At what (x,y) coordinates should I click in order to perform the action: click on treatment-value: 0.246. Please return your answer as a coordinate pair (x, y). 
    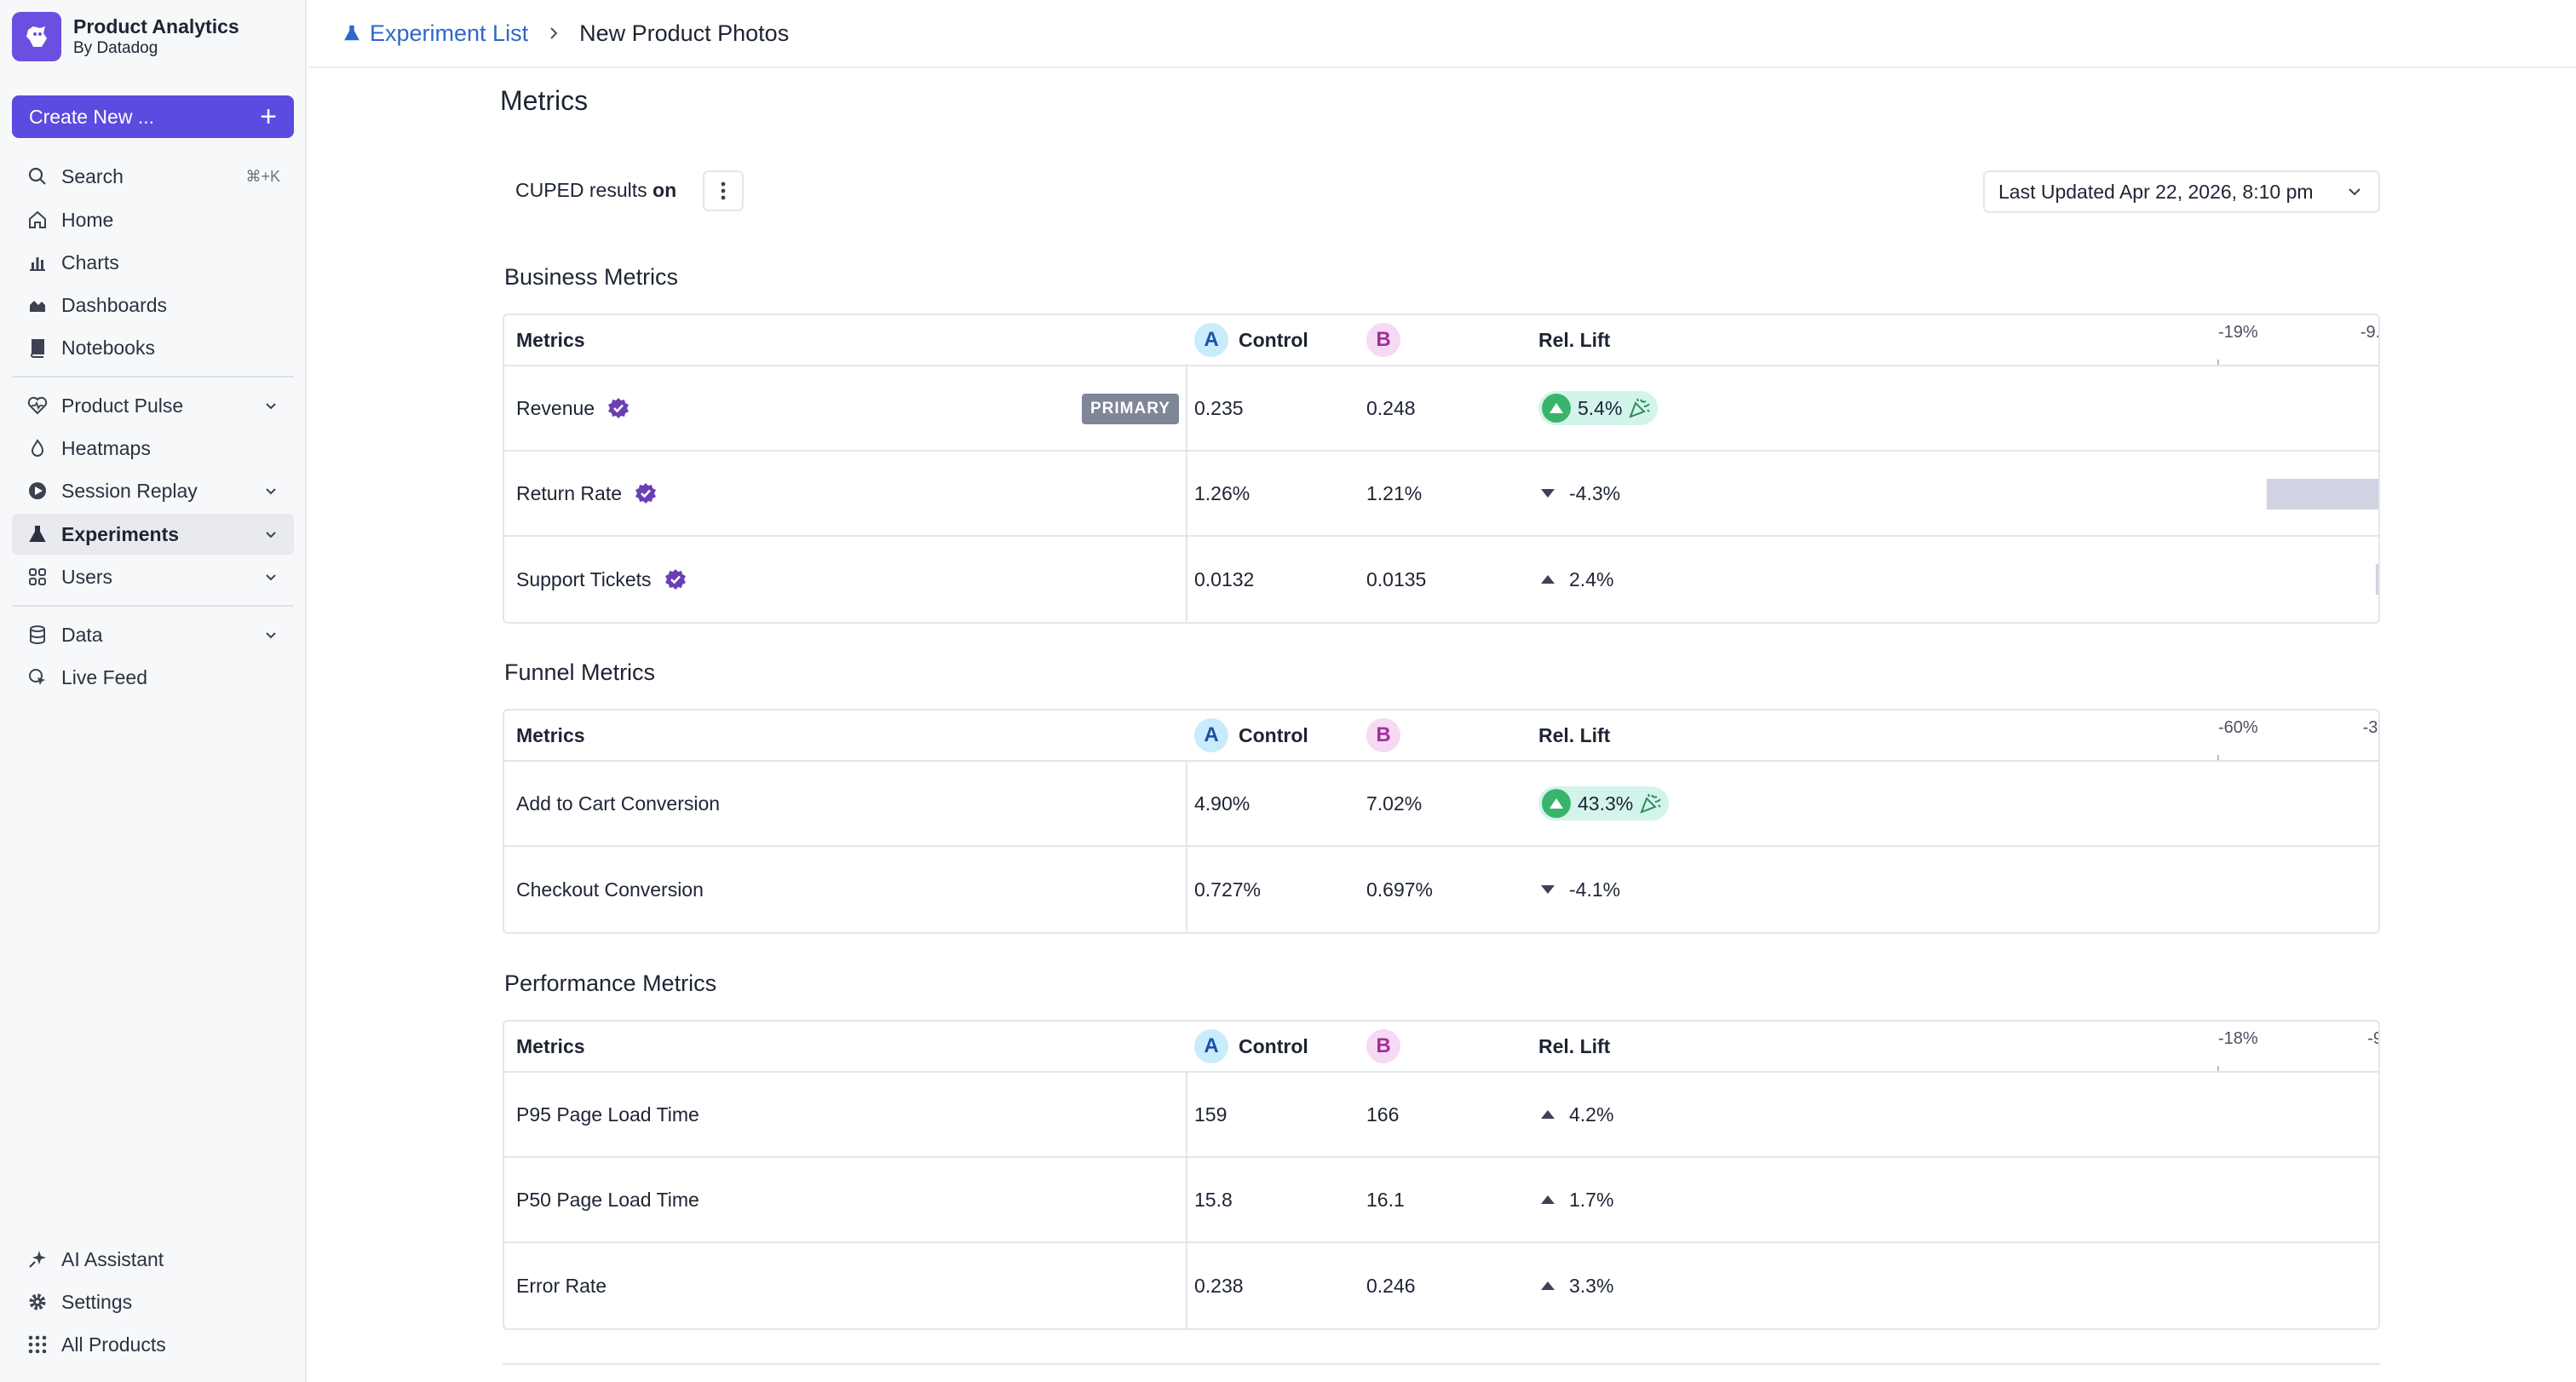
    Looking at the image, I should click on (1391, 1285).